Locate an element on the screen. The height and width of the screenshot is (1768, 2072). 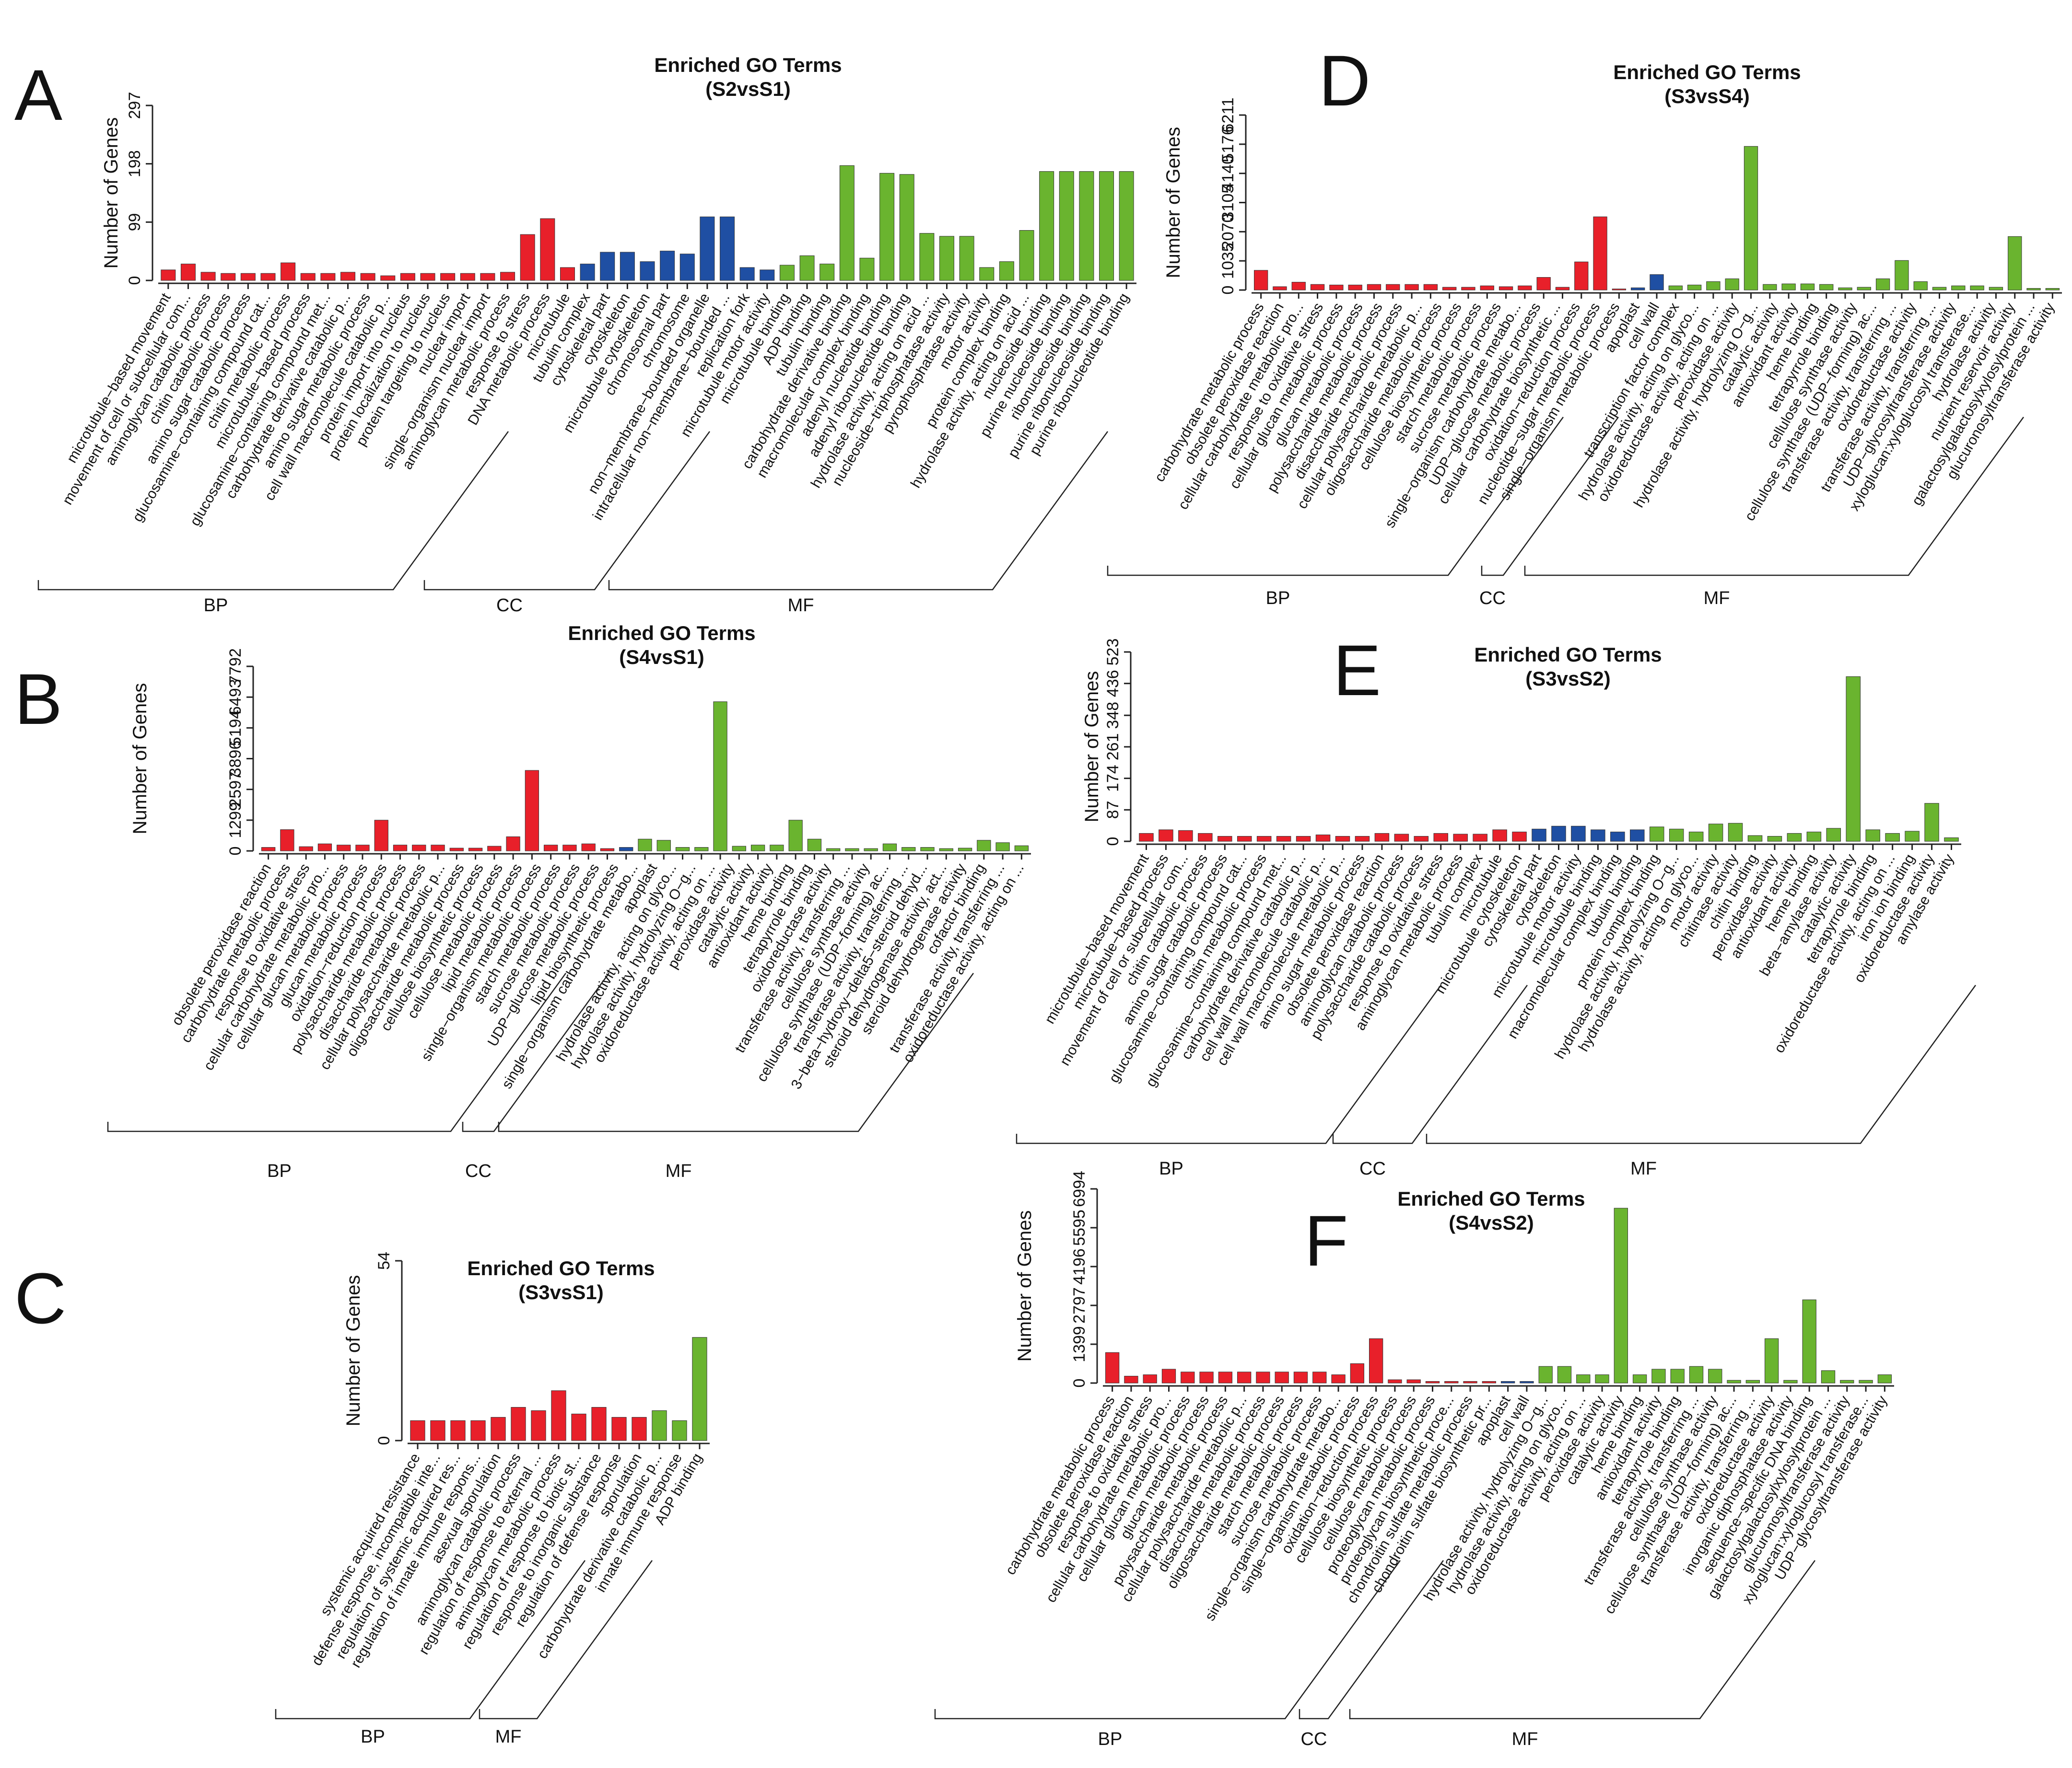
panel-a-group-label: BP is located at coordinates (216, 606).